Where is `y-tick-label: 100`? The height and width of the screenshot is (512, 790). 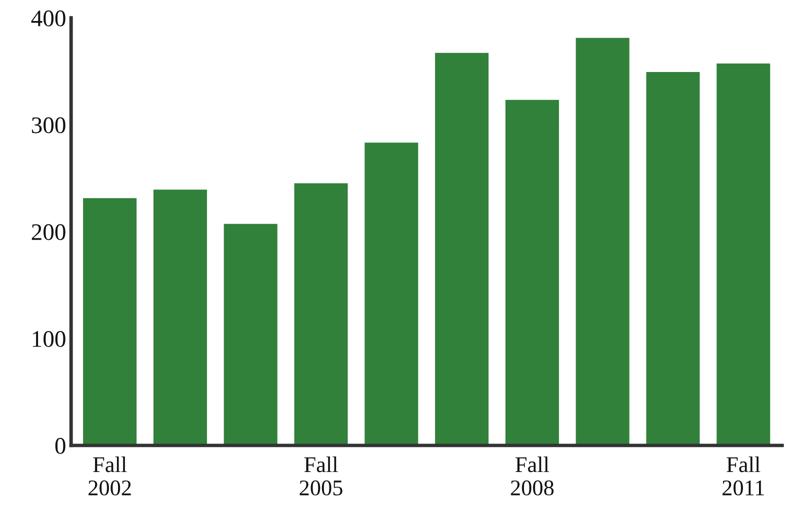 y-tick-label: 100 is located at coordinates (49, 339).